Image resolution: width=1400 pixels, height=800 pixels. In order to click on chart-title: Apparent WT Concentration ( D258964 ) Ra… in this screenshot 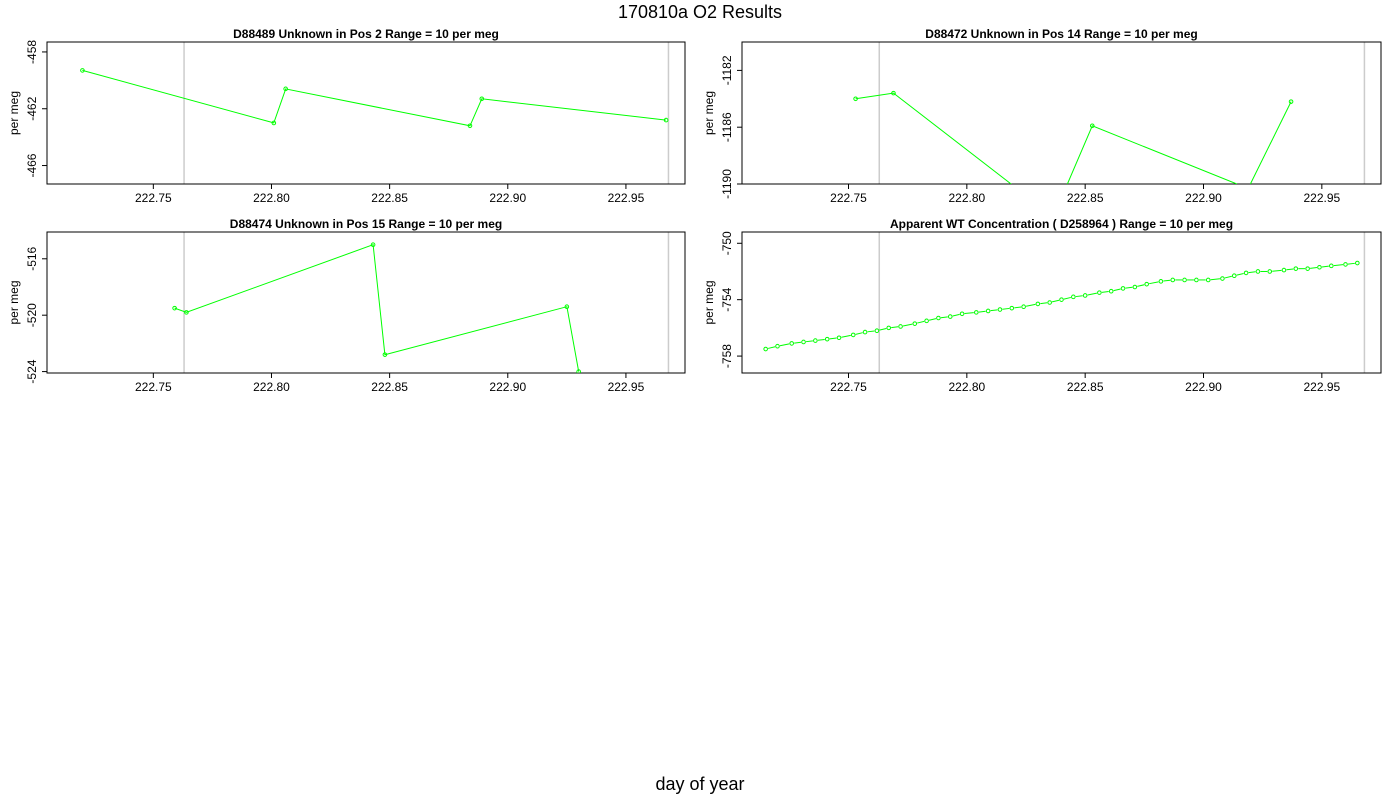, I will do `click(1061, 224)`.